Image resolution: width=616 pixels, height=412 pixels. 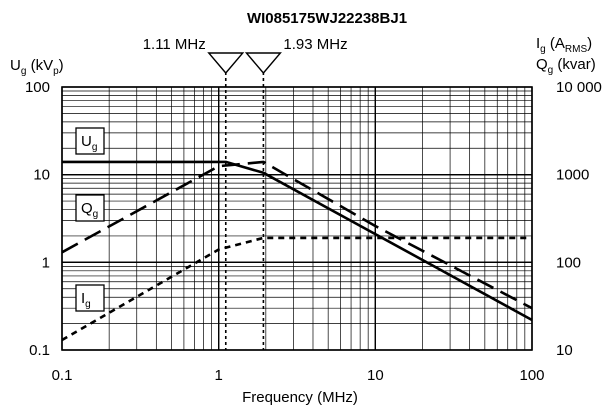 What do you see at coordinates (39, 350) in the screenshot?
I see `left-tick-label: 0.1` at bounding box center [39, 350].